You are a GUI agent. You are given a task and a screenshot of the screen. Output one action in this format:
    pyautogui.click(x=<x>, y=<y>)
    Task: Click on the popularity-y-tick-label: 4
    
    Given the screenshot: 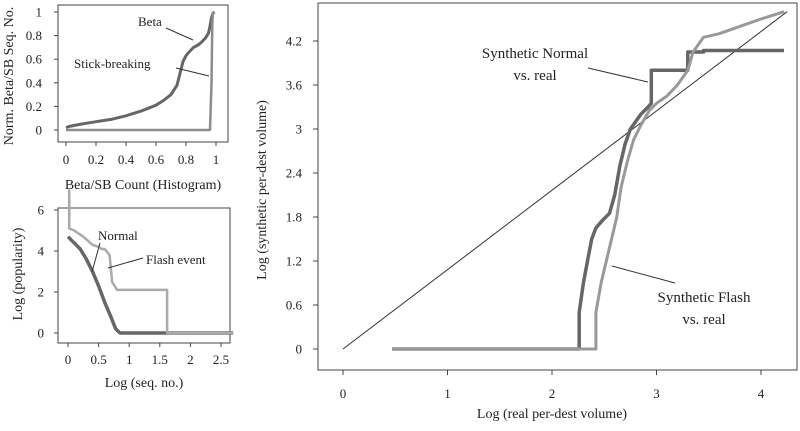 What is the action you would take?
    pyautogui.click(x=41, y=251)
    